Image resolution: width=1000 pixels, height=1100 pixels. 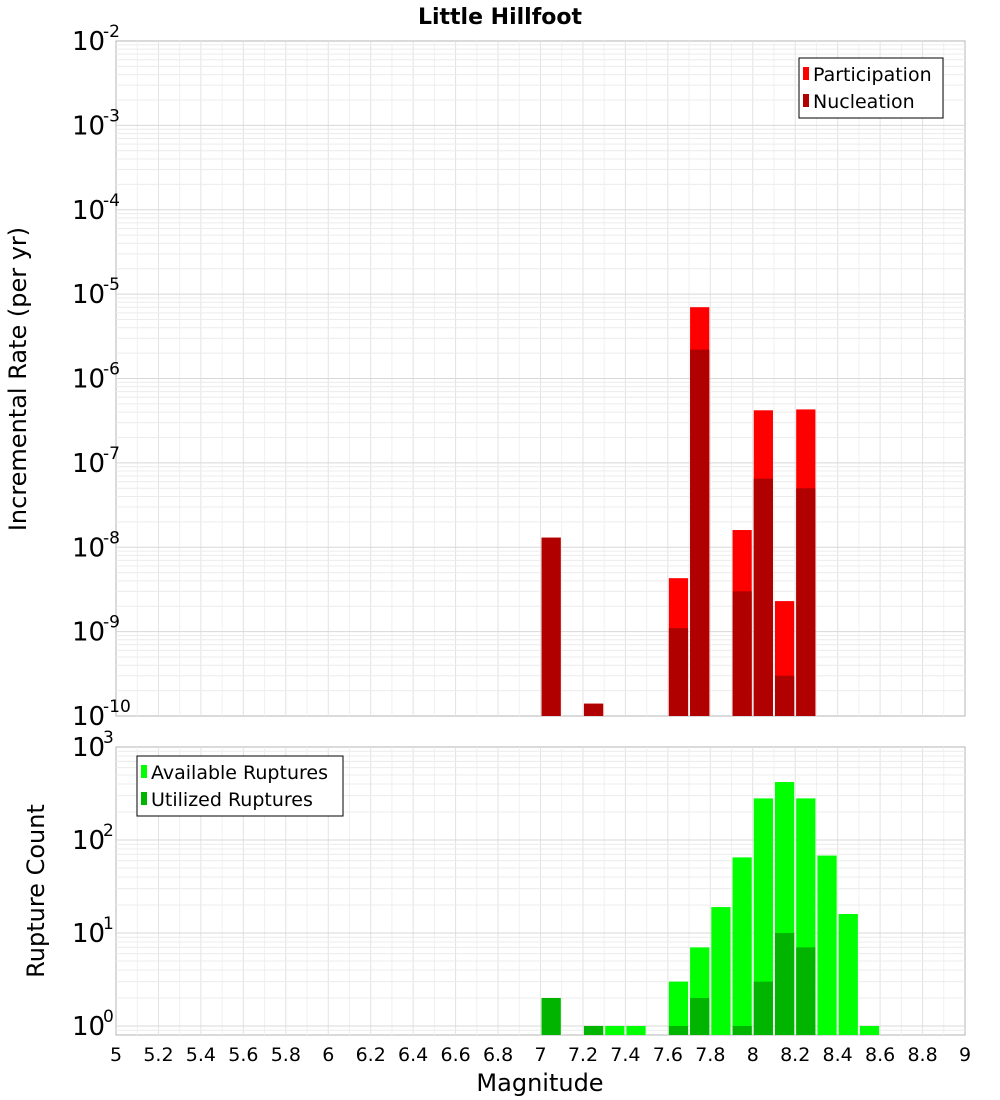 What do you see at coordinates (111, 116) in the screenshot?
I see `svg-text: -3` at bounding box center [111, 116].